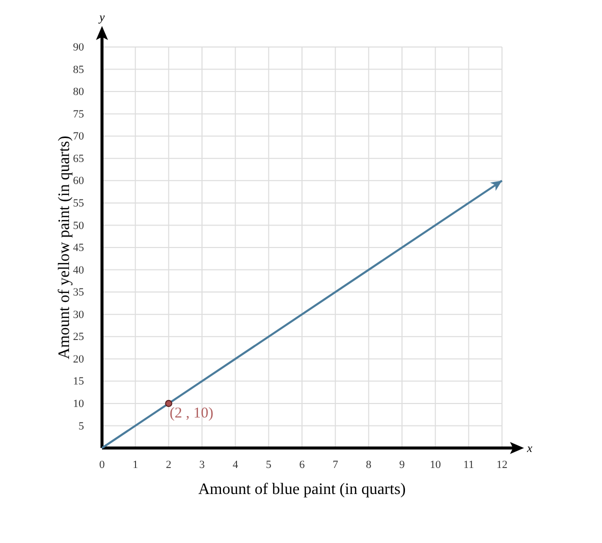  Describe the element at coordinates (135, 464) in the screenshot. I see `x-tick-label: 1` at that location.